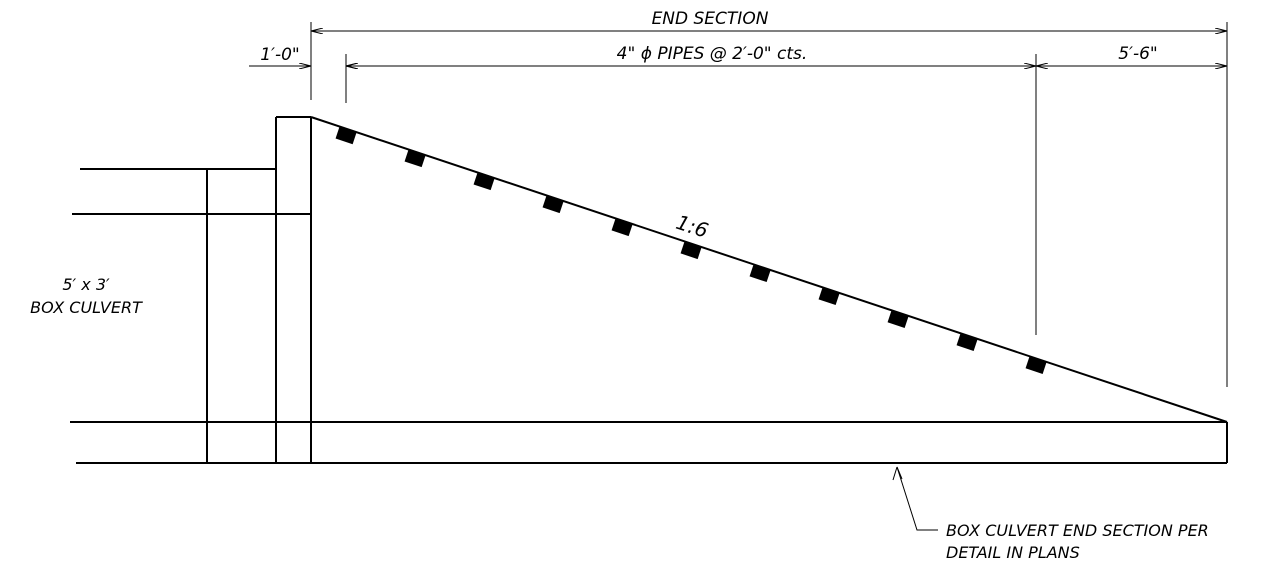  Describe the element at coordinates (917, 498) in the screenshot. I see `note-leader-line` at that location.